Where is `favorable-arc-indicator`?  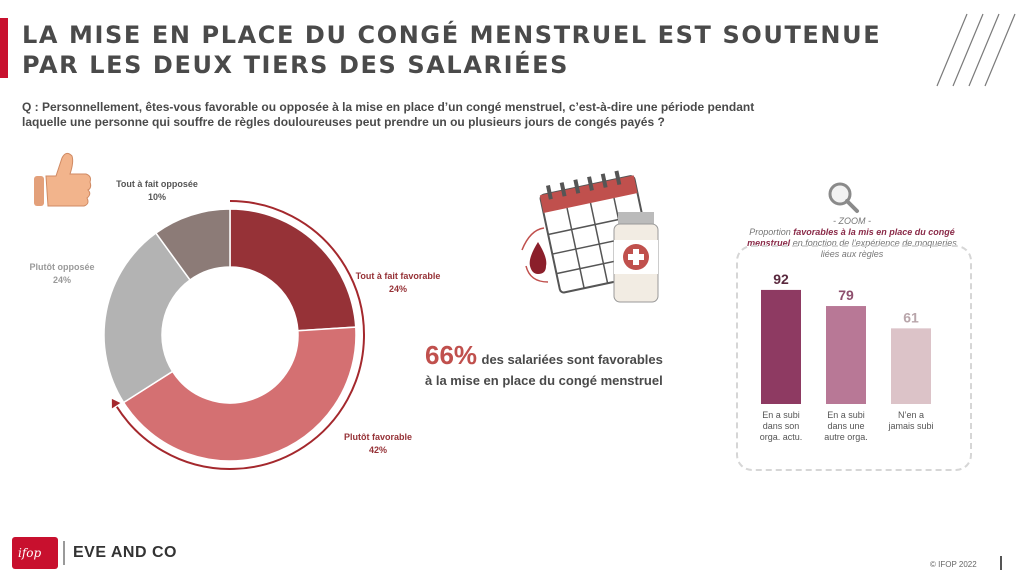
favorable-arc-indicator is located at coordinates (240, 335).